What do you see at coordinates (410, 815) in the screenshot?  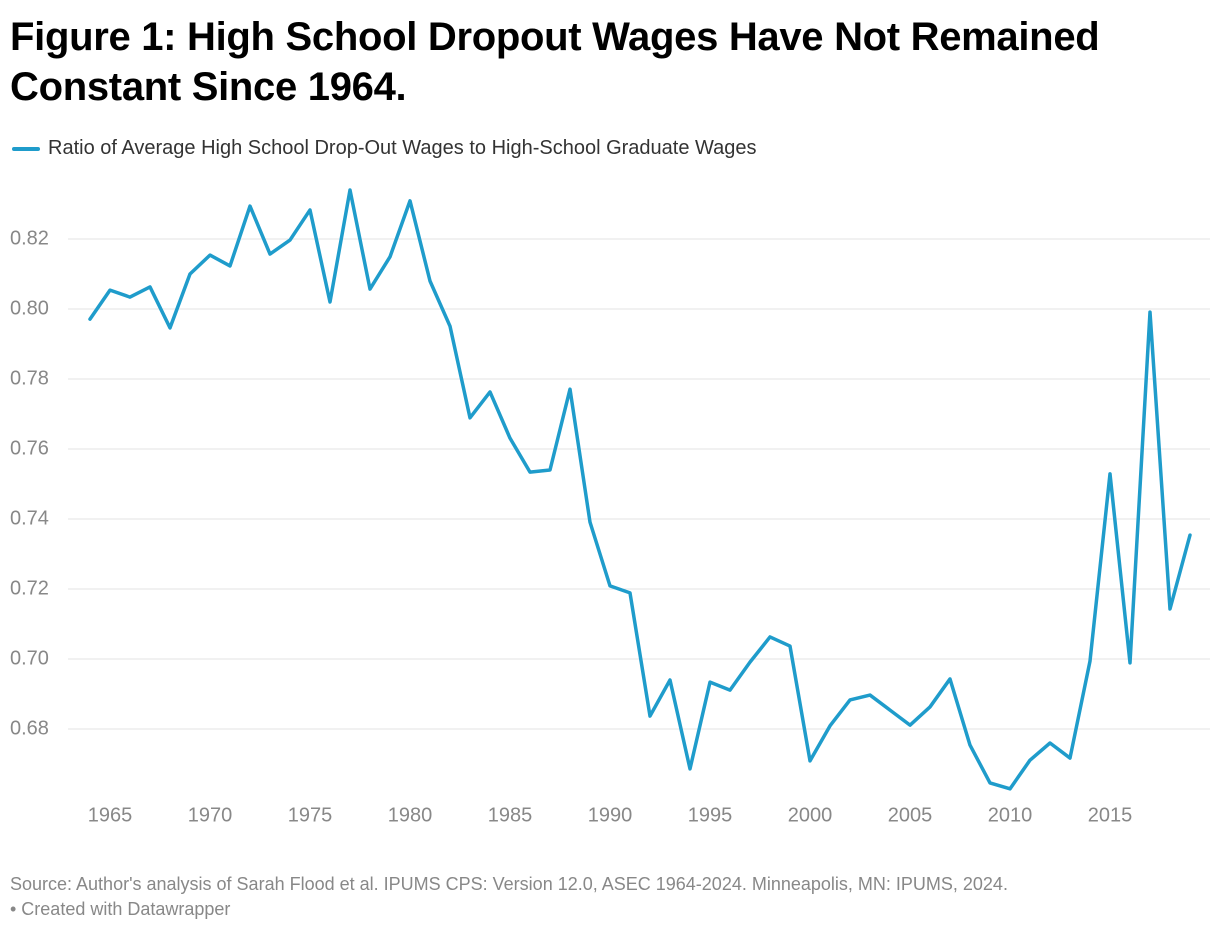 I see `x-tick-label: 1980` at bounding box center [410, 815].